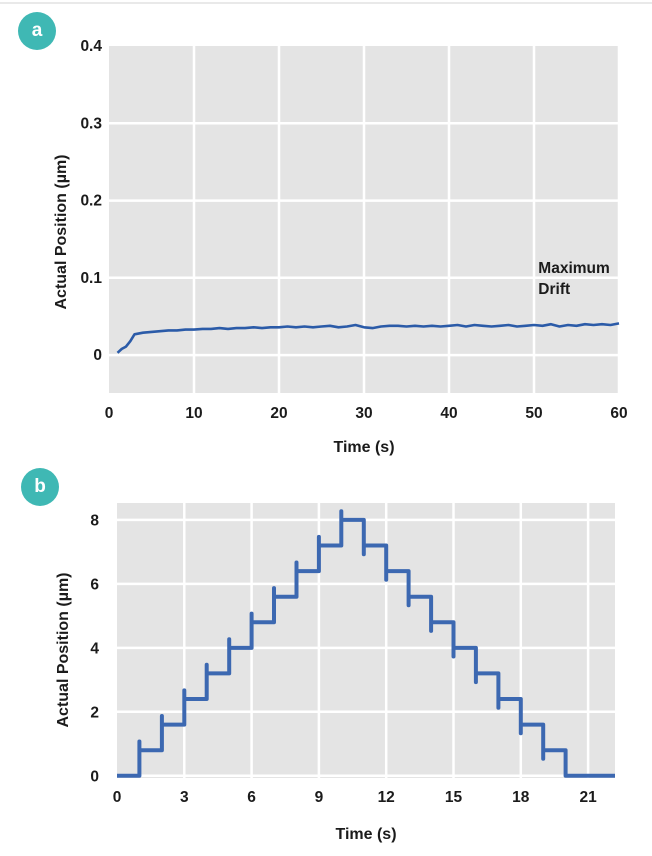  I want to click on chart-b-x-tick: 0, so click(117, 797).